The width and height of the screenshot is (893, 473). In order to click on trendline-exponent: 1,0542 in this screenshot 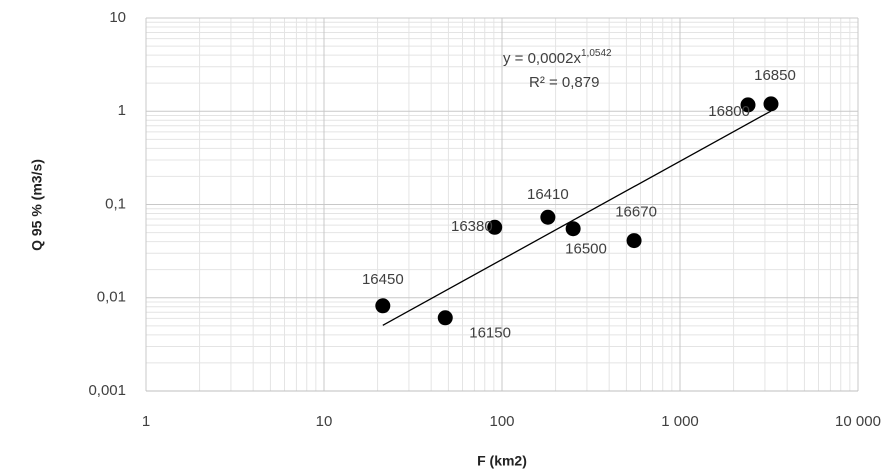, I will do `click(596, 53)`.